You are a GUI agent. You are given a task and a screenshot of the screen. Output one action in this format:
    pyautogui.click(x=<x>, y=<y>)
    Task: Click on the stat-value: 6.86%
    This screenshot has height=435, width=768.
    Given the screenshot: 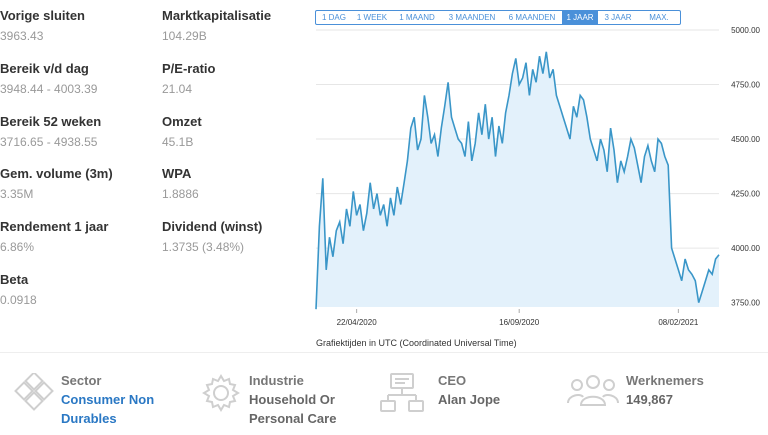 What is the action you would take?
    pyautogui.click(x=17, y=247)
    